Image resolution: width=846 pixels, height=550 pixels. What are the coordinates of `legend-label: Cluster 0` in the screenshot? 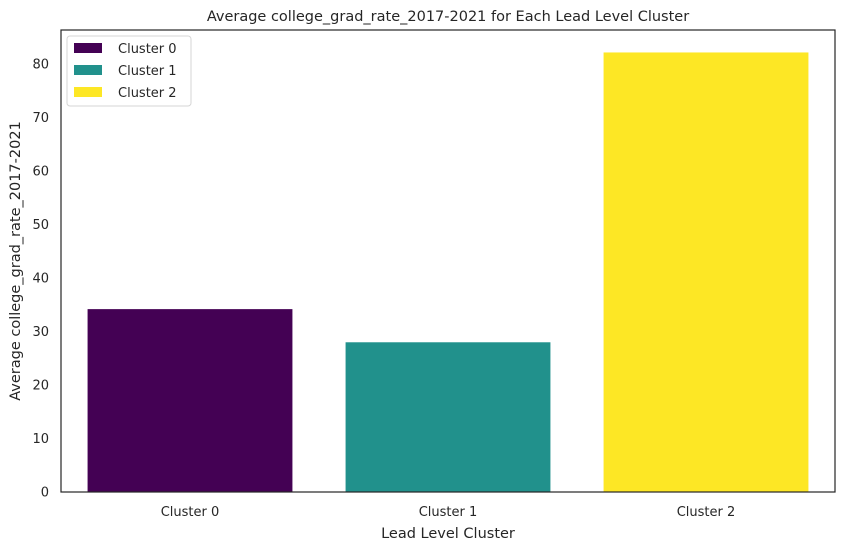 It's located at (147, 49).